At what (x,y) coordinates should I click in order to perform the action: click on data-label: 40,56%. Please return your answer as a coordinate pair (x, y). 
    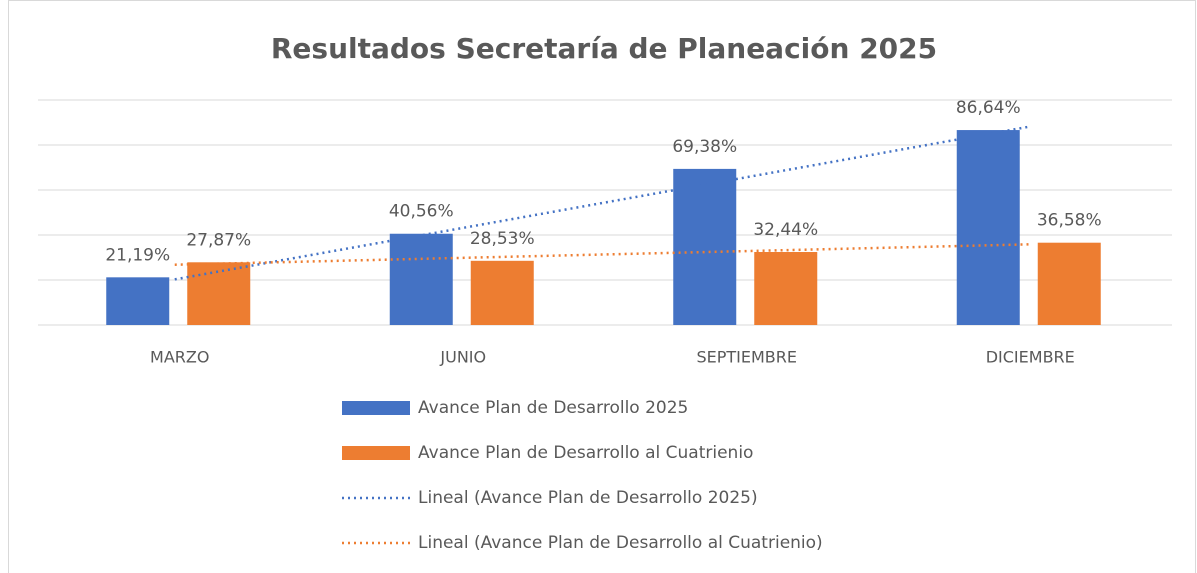
    Looking at the image, I should click on (421, 212).